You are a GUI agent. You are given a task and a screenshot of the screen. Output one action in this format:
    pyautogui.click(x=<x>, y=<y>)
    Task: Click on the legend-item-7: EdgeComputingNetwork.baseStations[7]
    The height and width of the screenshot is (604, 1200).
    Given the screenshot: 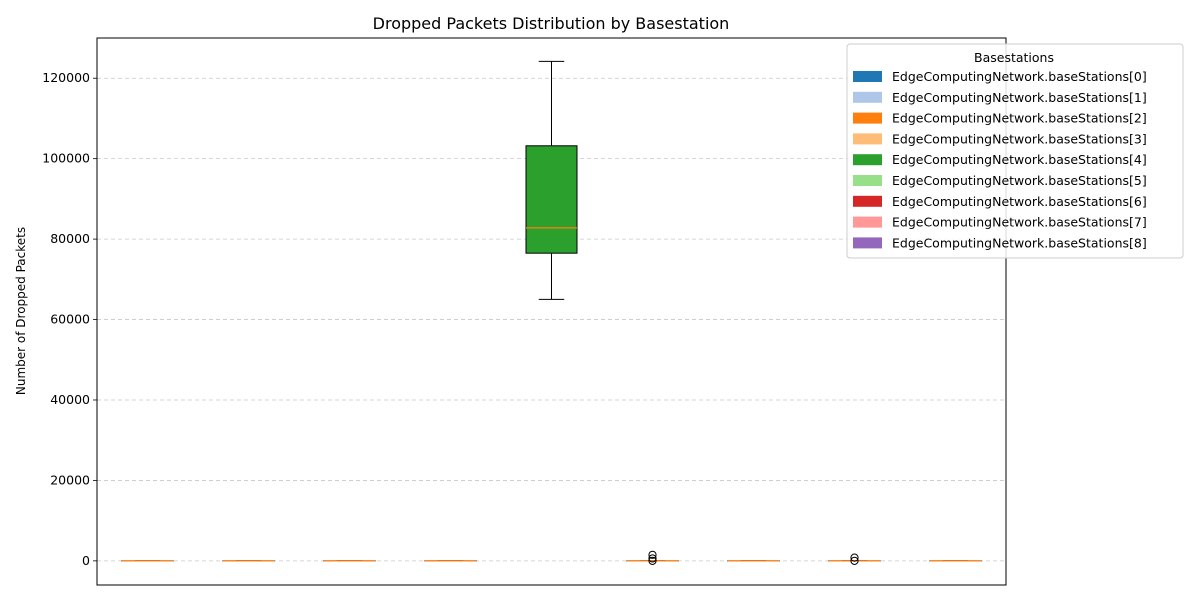 What is the action you would take?
    pyautogui.click(x=1000, y=222)
    